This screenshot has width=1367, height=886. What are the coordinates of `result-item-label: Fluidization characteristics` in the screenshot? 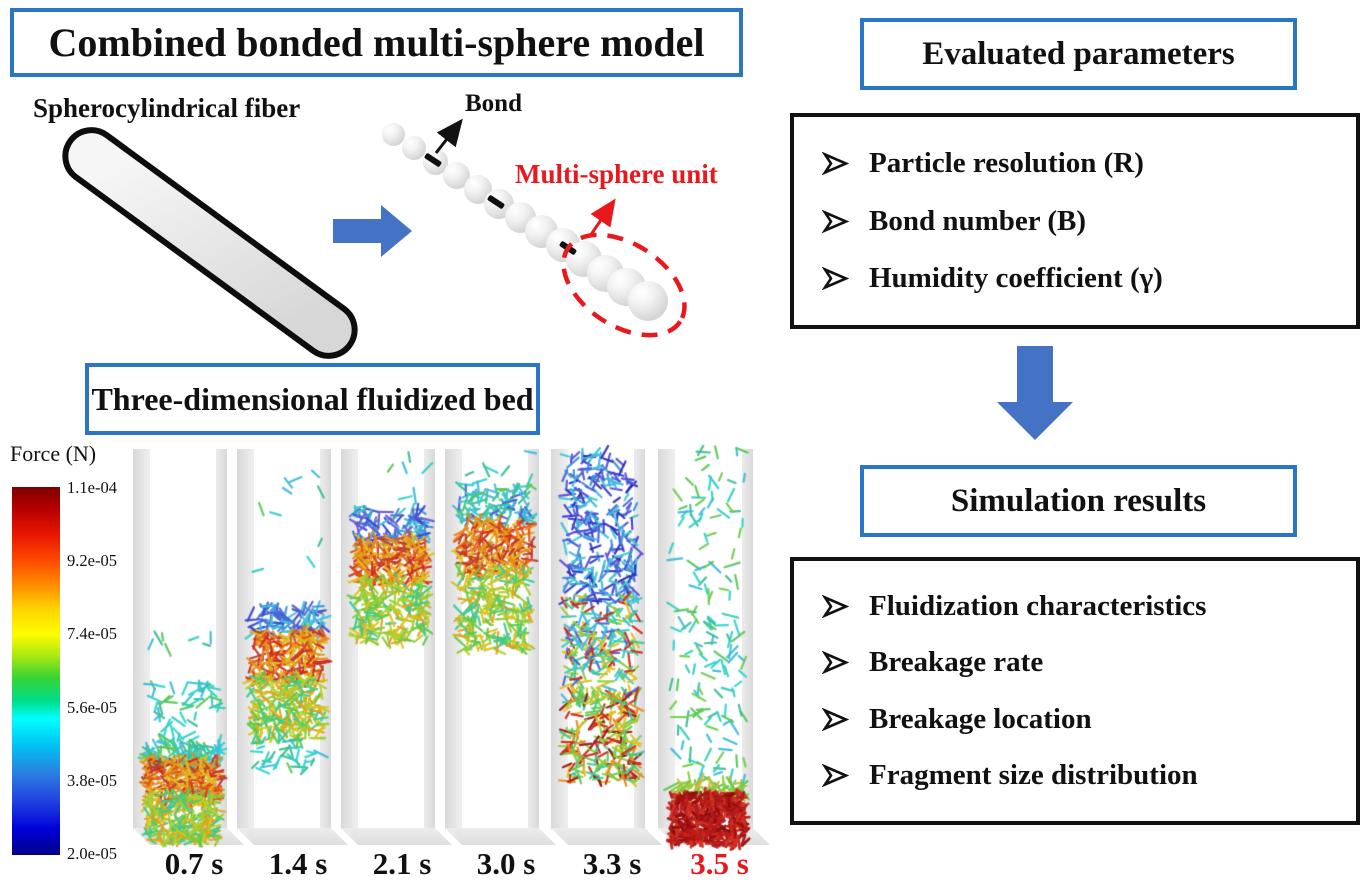 It's located at (1038, 606).